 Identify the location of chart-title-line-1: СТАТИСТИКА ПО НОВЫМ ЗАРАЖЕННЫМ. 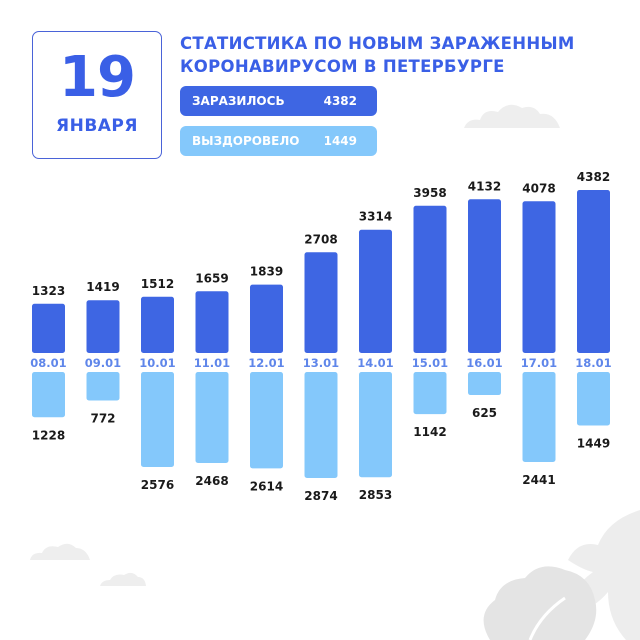
(377, 43).